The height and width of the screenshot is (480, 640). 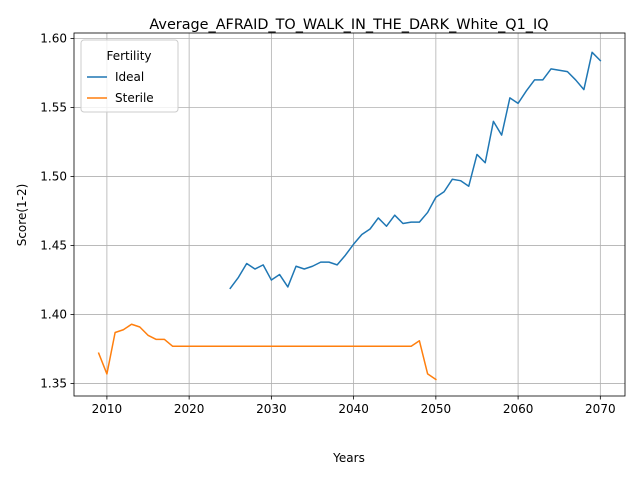 What do you see at coordinates (600, 409) in the screenshot?
I see `x-tick-label-2070: 2070` at bounding box center [600, 409].